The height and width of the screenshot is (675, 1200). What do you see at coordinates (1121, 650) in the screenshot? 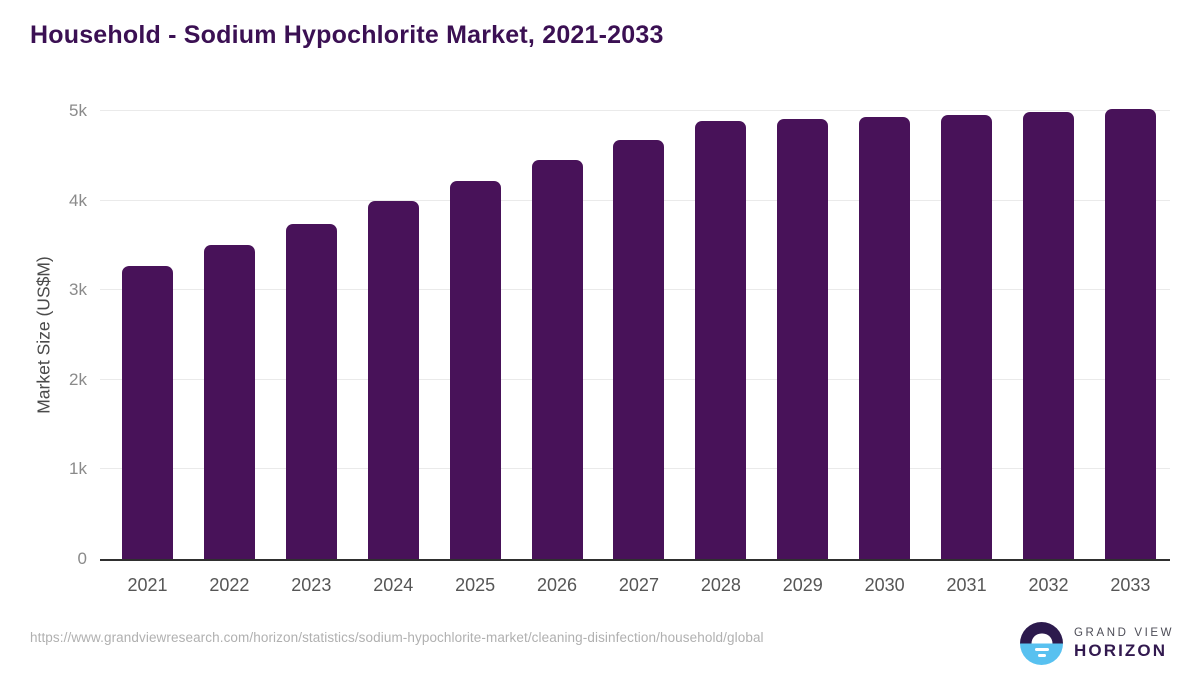
I see `brand-name-bottom: HORIZON` at bounding box center [1121, 650].